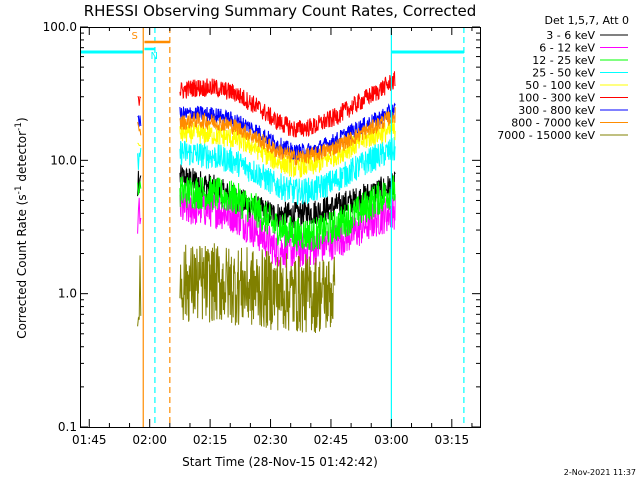 The image size is (640, 480). What do you see at coordinates (22, 119) in the screenshot?
I see `y-axis-label-end: )` at bounding box center [22, 119].